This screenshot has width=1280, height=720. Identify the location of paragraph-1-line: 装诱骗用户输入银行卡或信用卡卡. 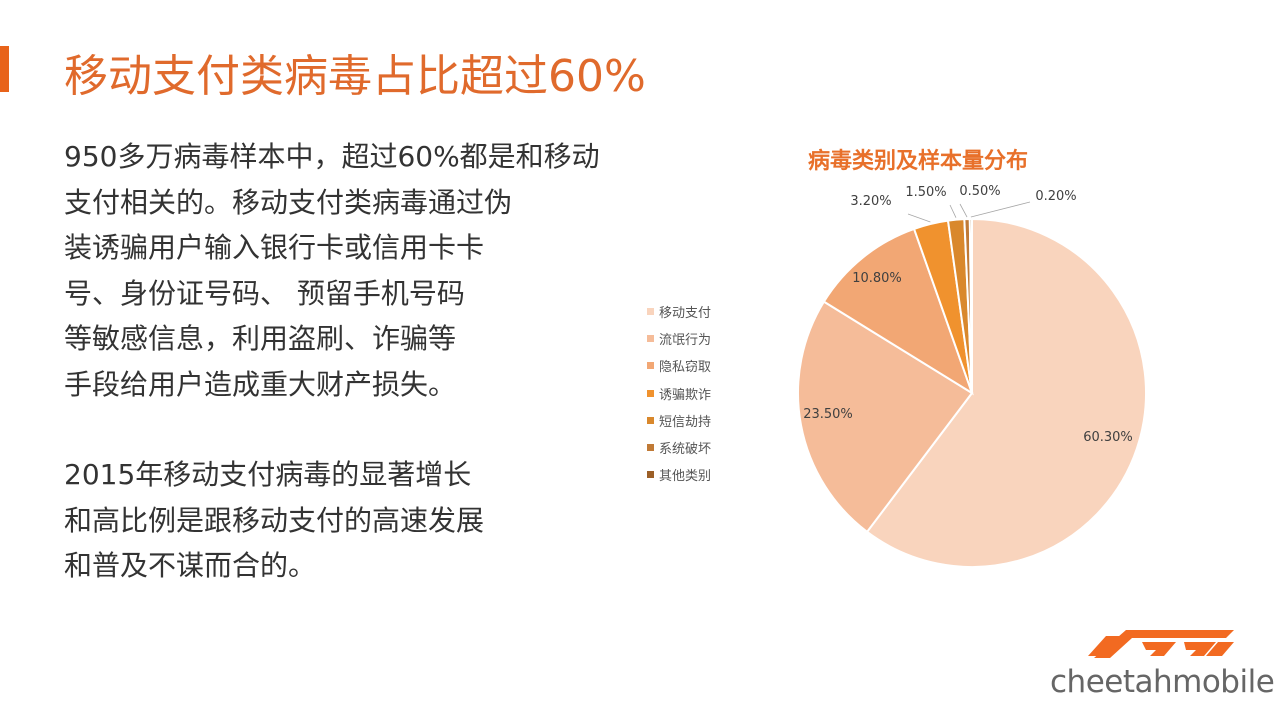
(274, 247).